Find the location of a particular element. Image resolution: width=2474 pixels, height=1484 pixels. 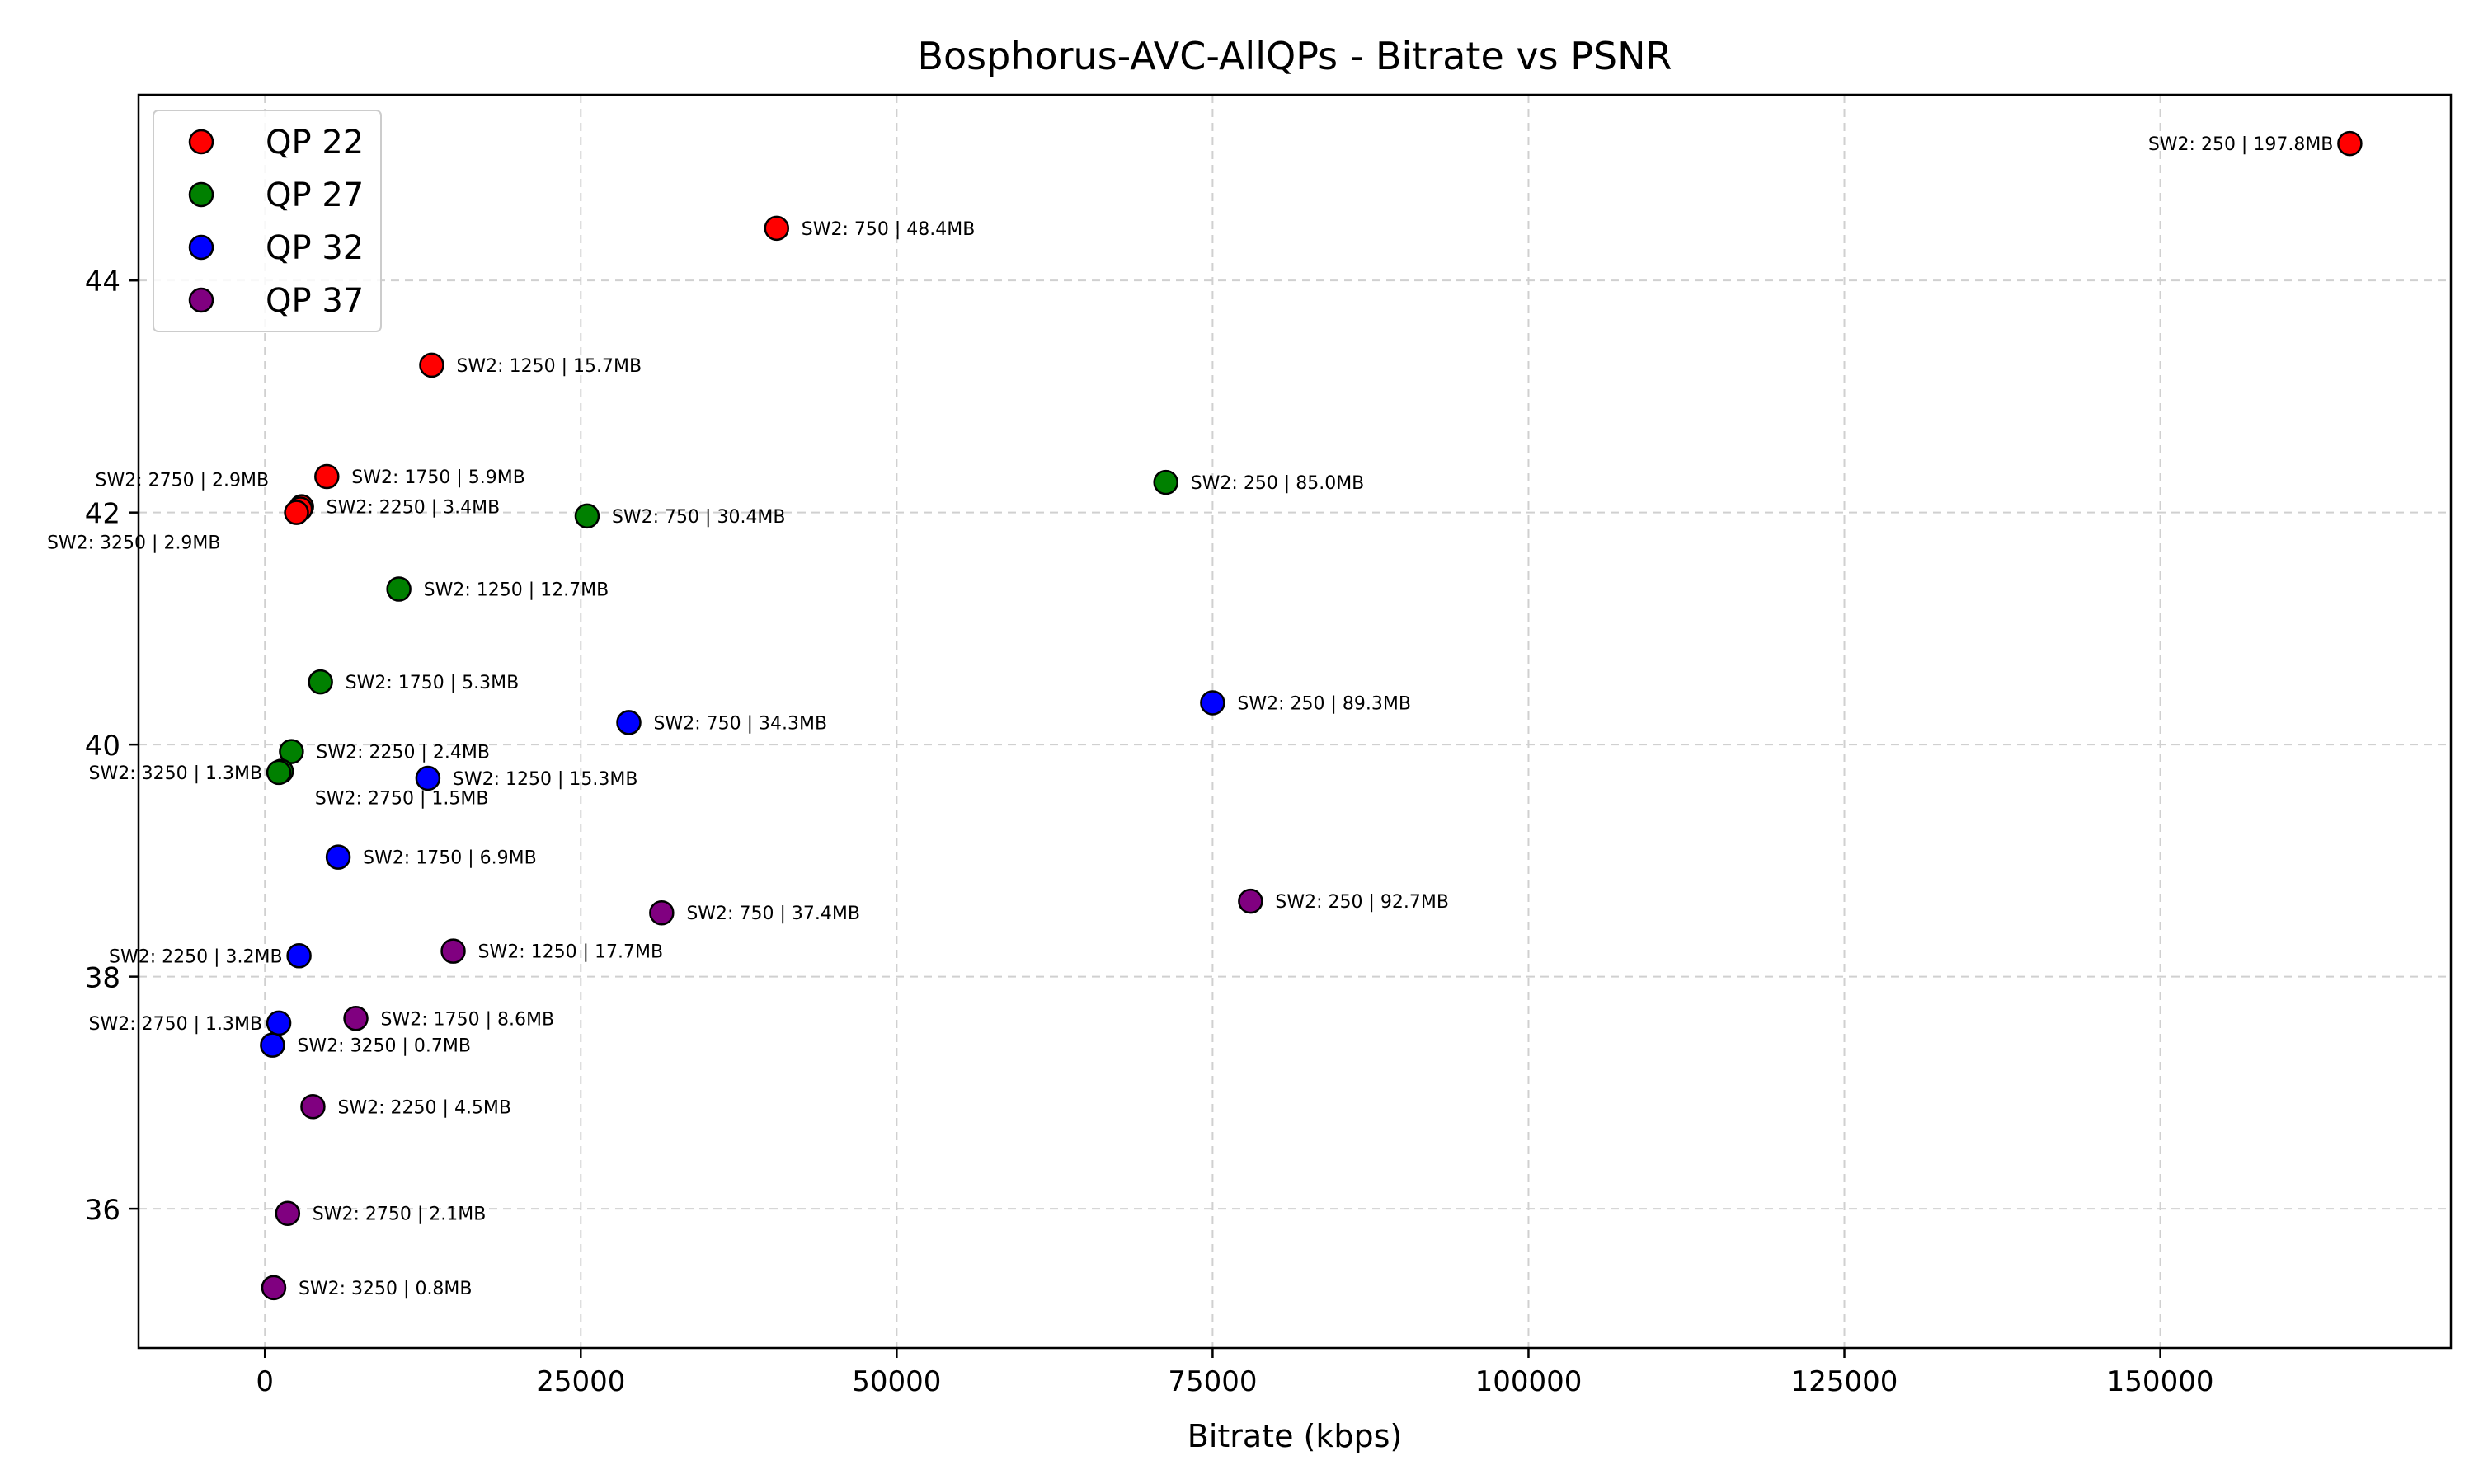

point-label: SW2: 750 | 34.3MB is located at coordinates (741, 723).